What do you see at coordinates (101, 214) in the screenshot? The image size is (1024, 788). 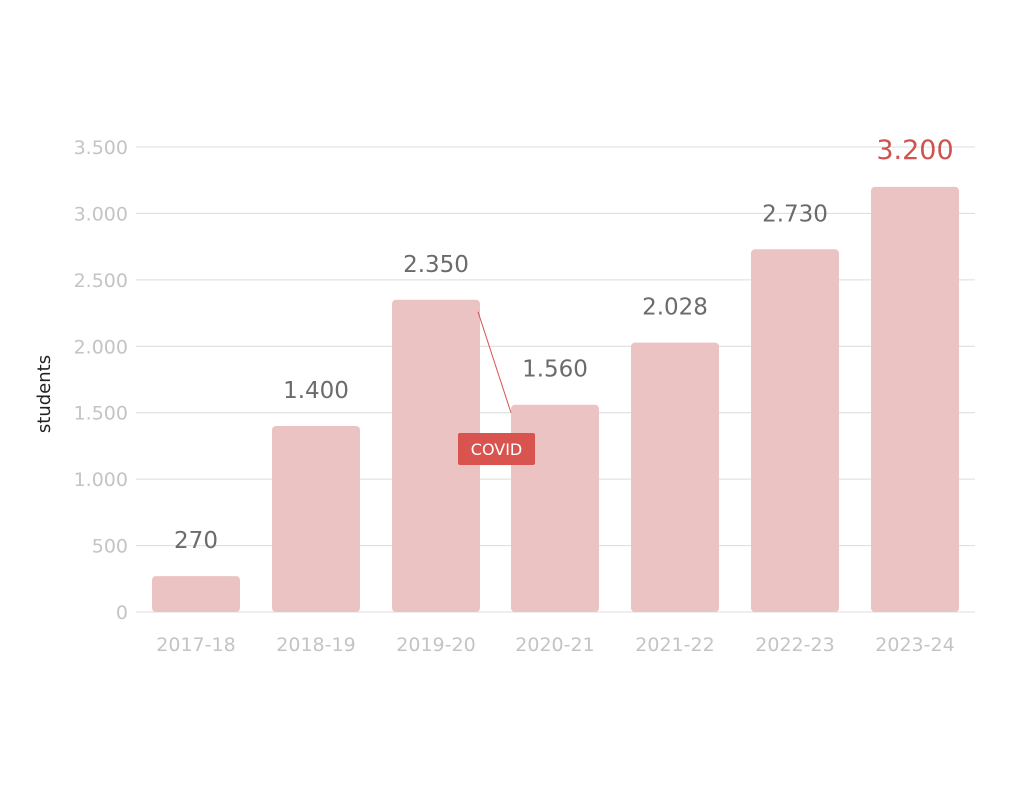 I see `y-tick-label: 3.000` at bounding box center [101, 214].